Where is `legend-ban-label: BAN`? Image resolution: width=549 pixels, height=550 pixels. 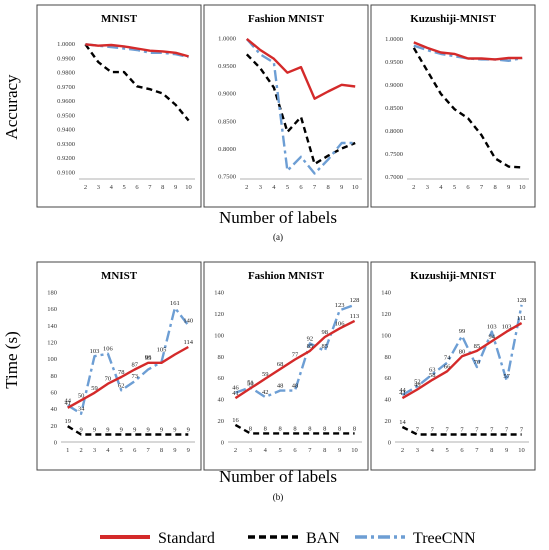
legend-ban-label: BAN is located at coordinates (323, 538).